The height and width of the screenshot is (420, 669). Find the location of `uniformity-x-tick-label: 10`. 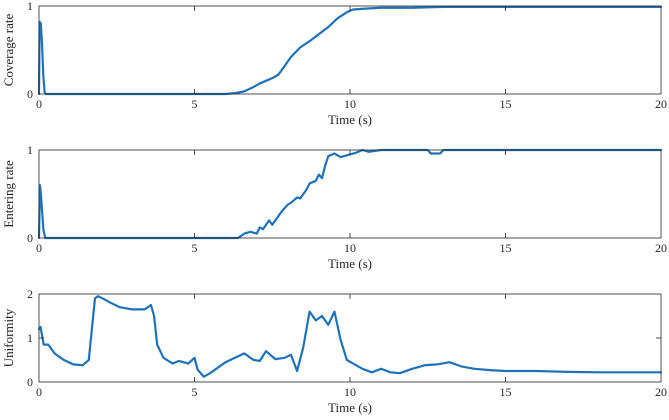

uniformity-x-tick-label: 10 is located at coordinates (350, 392).